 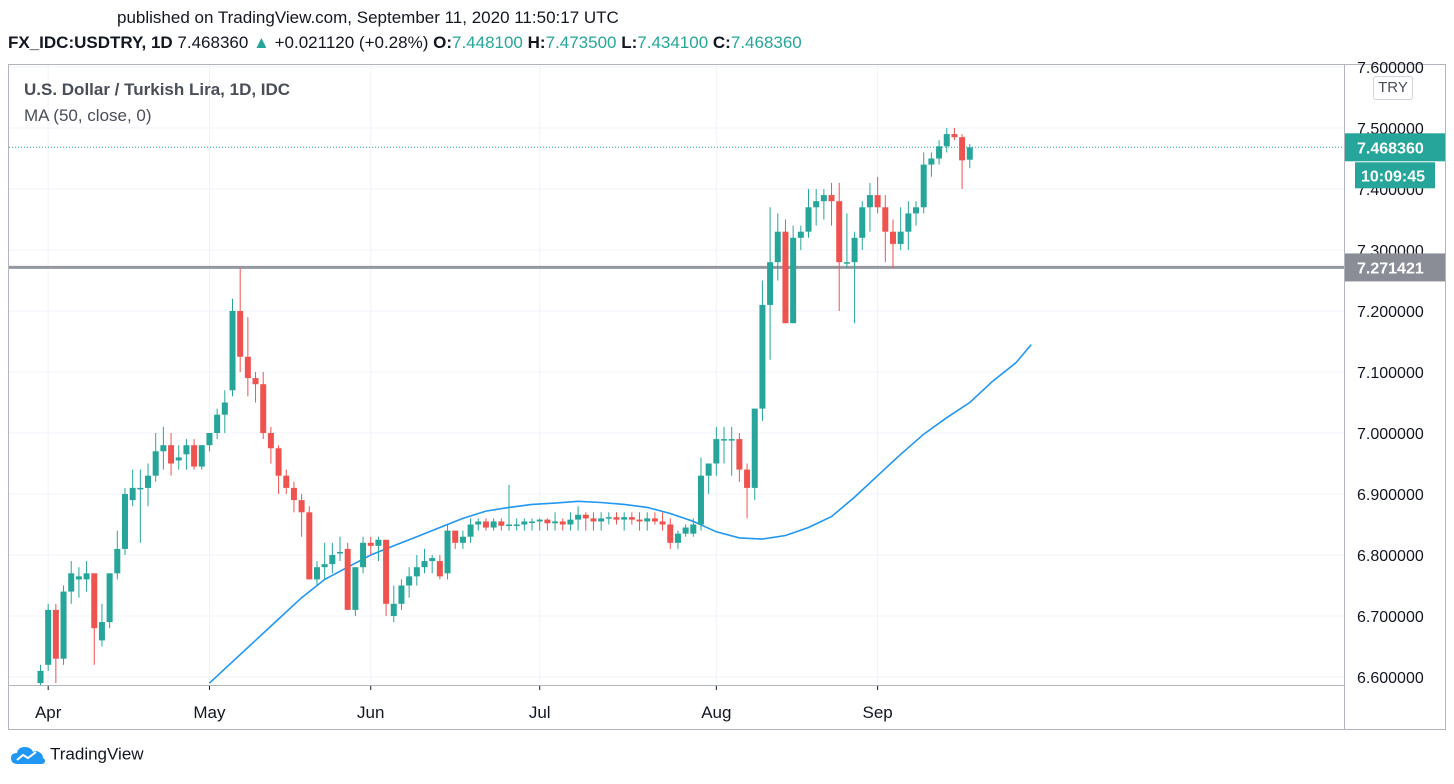 I want to click on x-tick-label: Sep, so click(x=877, y=712).